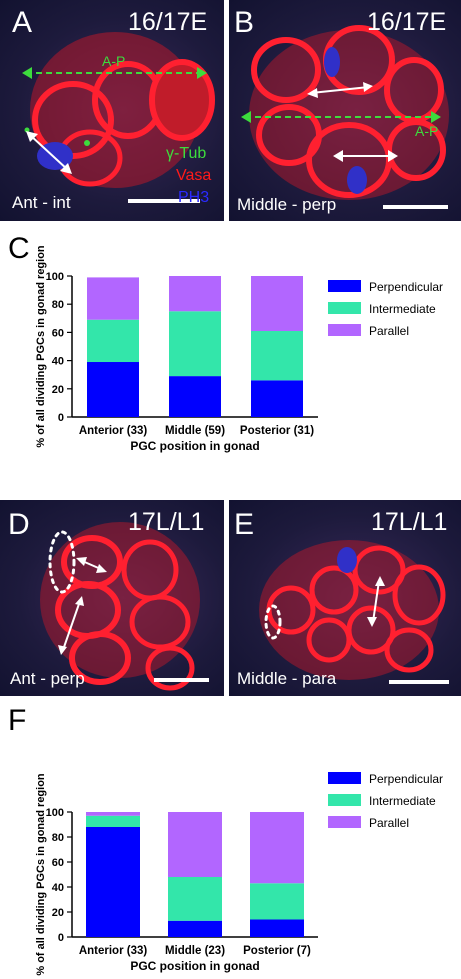 This screenshot has width=461, height=979. I want to click on panel-letter-c: C, so click(19, 248).